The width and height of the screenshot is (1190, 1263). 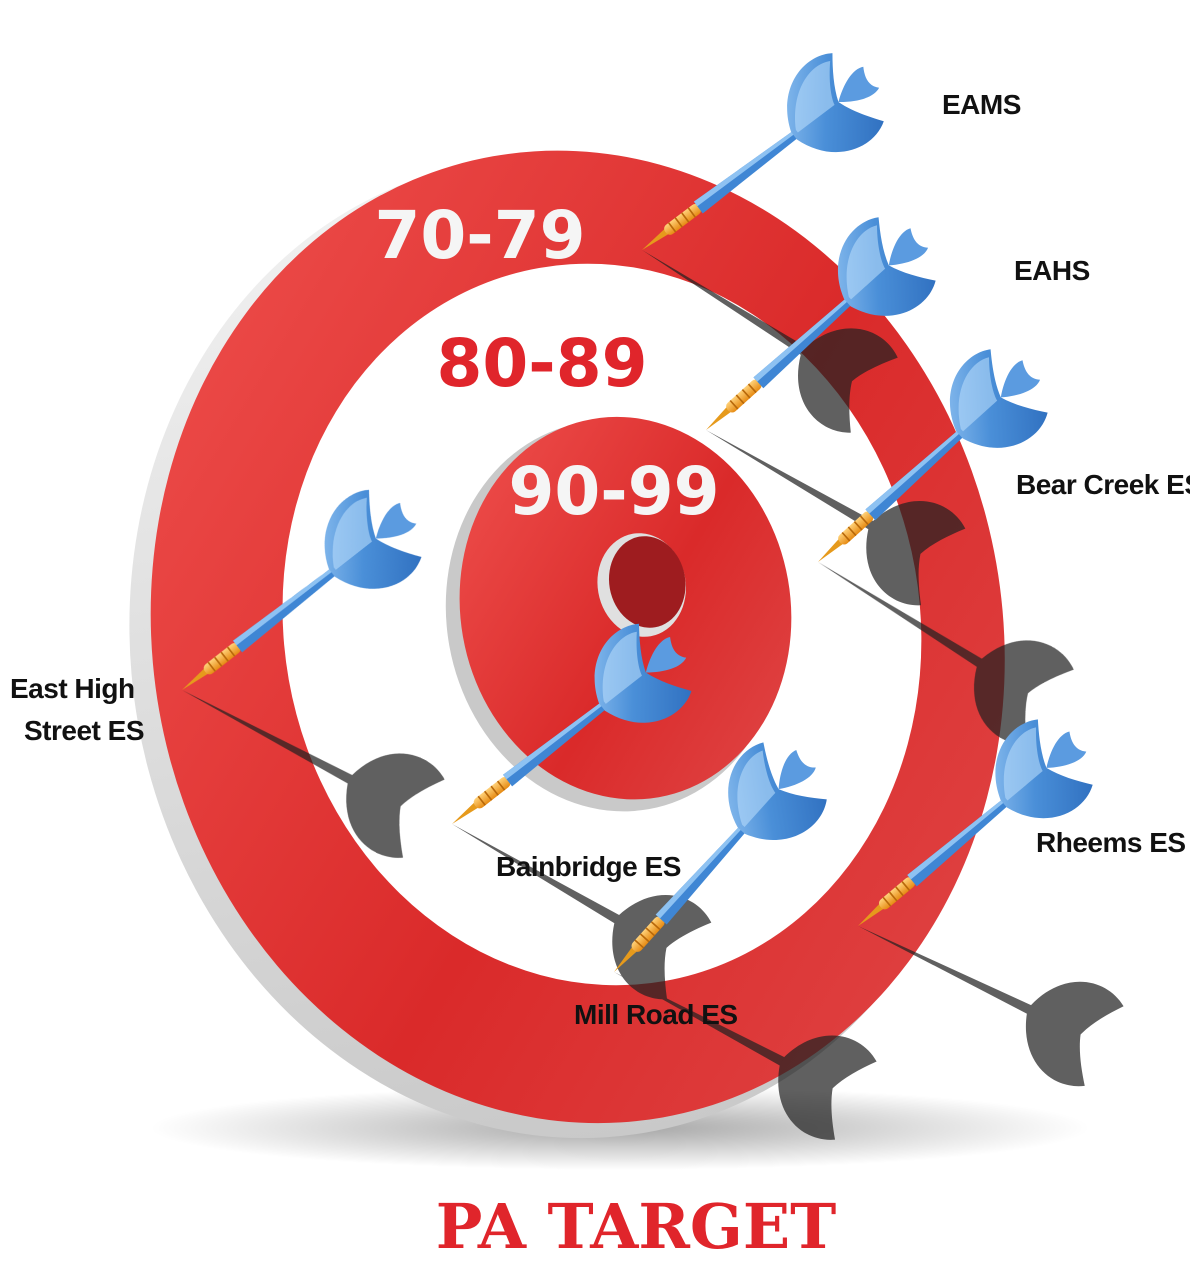 I want to click on label-mill-road-es: Mill Road ES, so click(x=656, y=1014).